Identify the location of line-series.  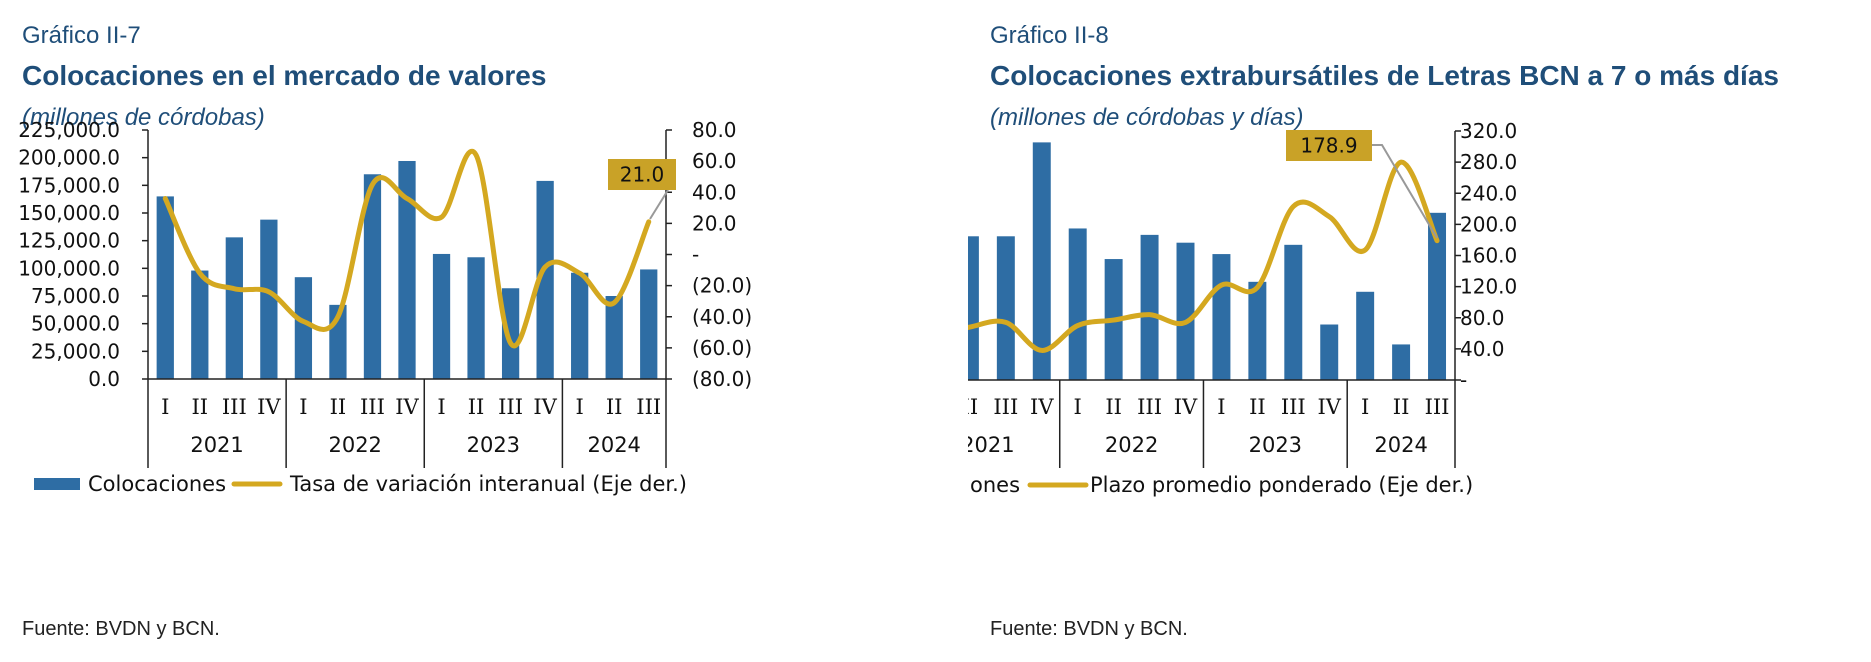
(1204, 256).